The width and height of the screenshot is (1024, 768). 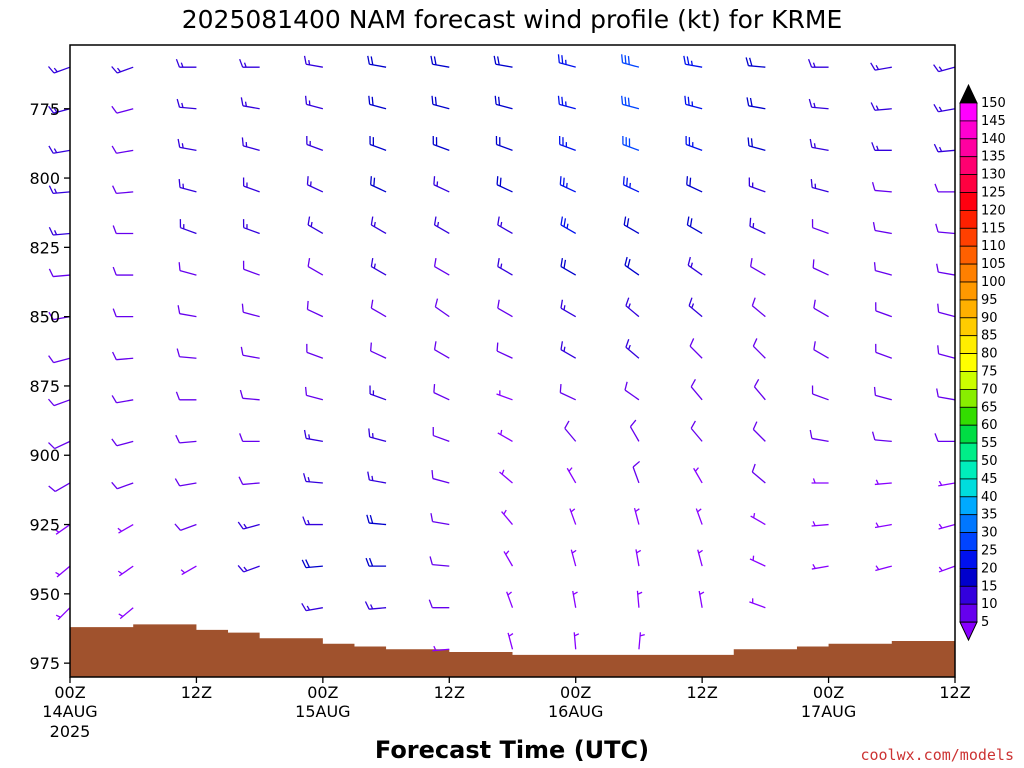 What do you see at coordinates (993, 139) in the screenshot?
I see `colorbar-label: 140` at bounding box center [993, 139].